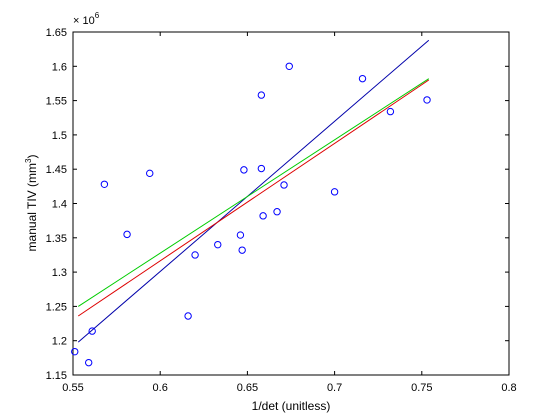 Image resolution: width=560 pixels, height=420 pixels. Describe the element at coordinates (59, 67) in the screenshot. I see `y-tick-label: 1.6` at that location.